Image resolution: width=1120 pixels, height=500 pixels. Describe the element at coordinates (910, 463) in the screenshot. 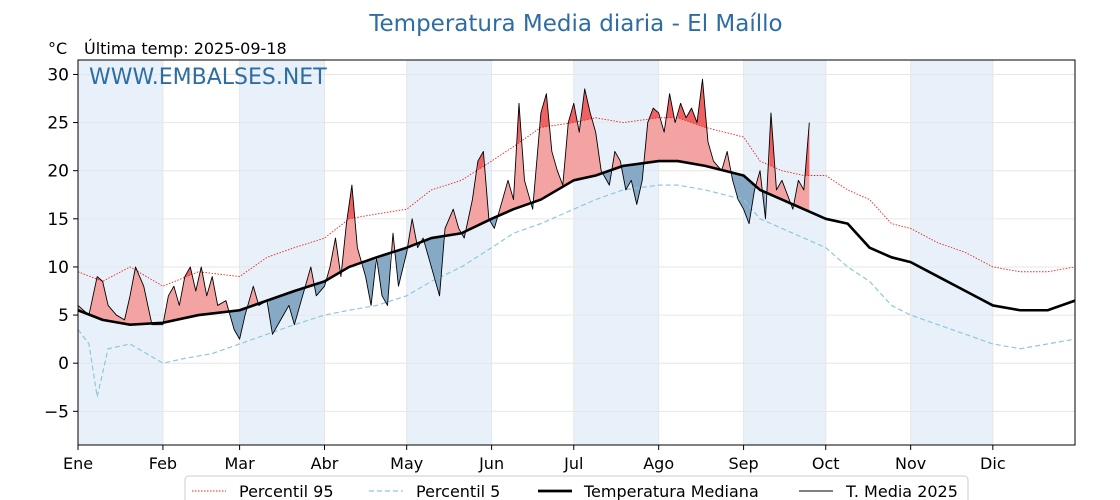

I see `x-tick-label-Nov: Nov` at that location.